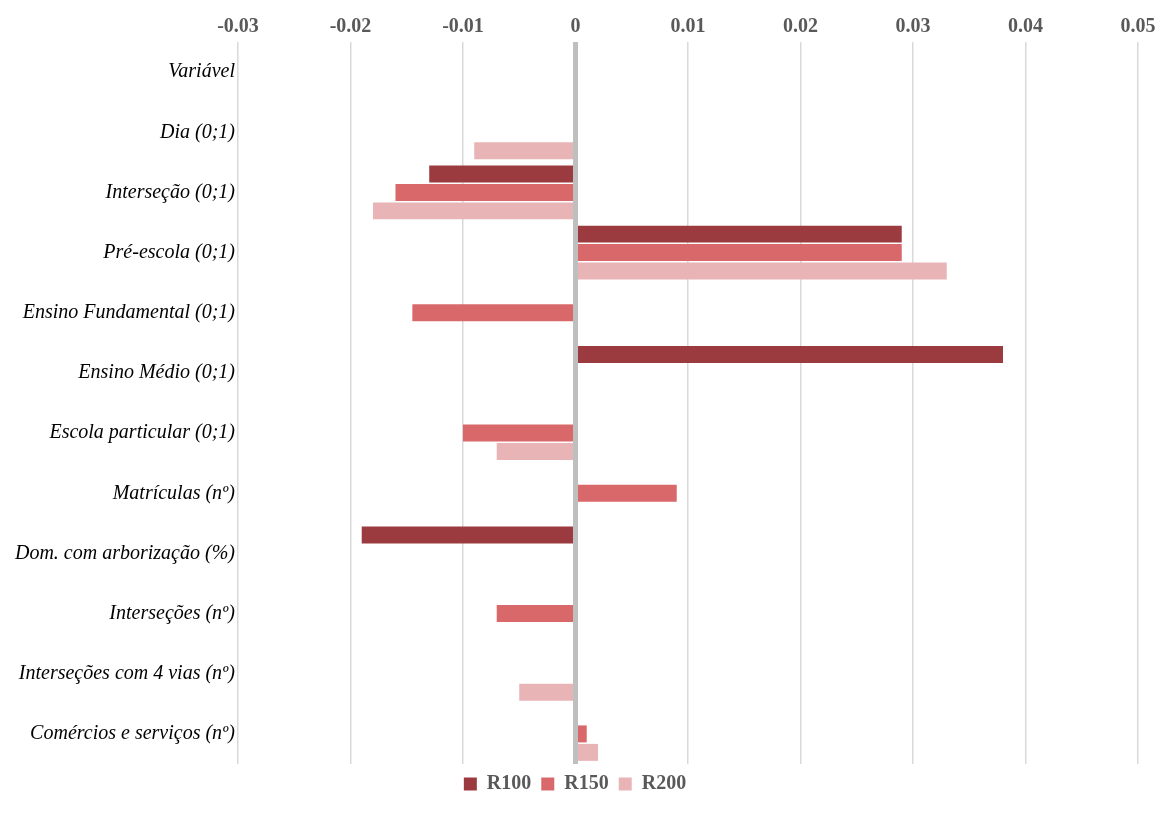 This screenshot has height=816, width=1176. What do you see at coordinates (463, 25) in the screenshot?
I see `x-tick-label: -0.01` at bounding box center [463, 25].